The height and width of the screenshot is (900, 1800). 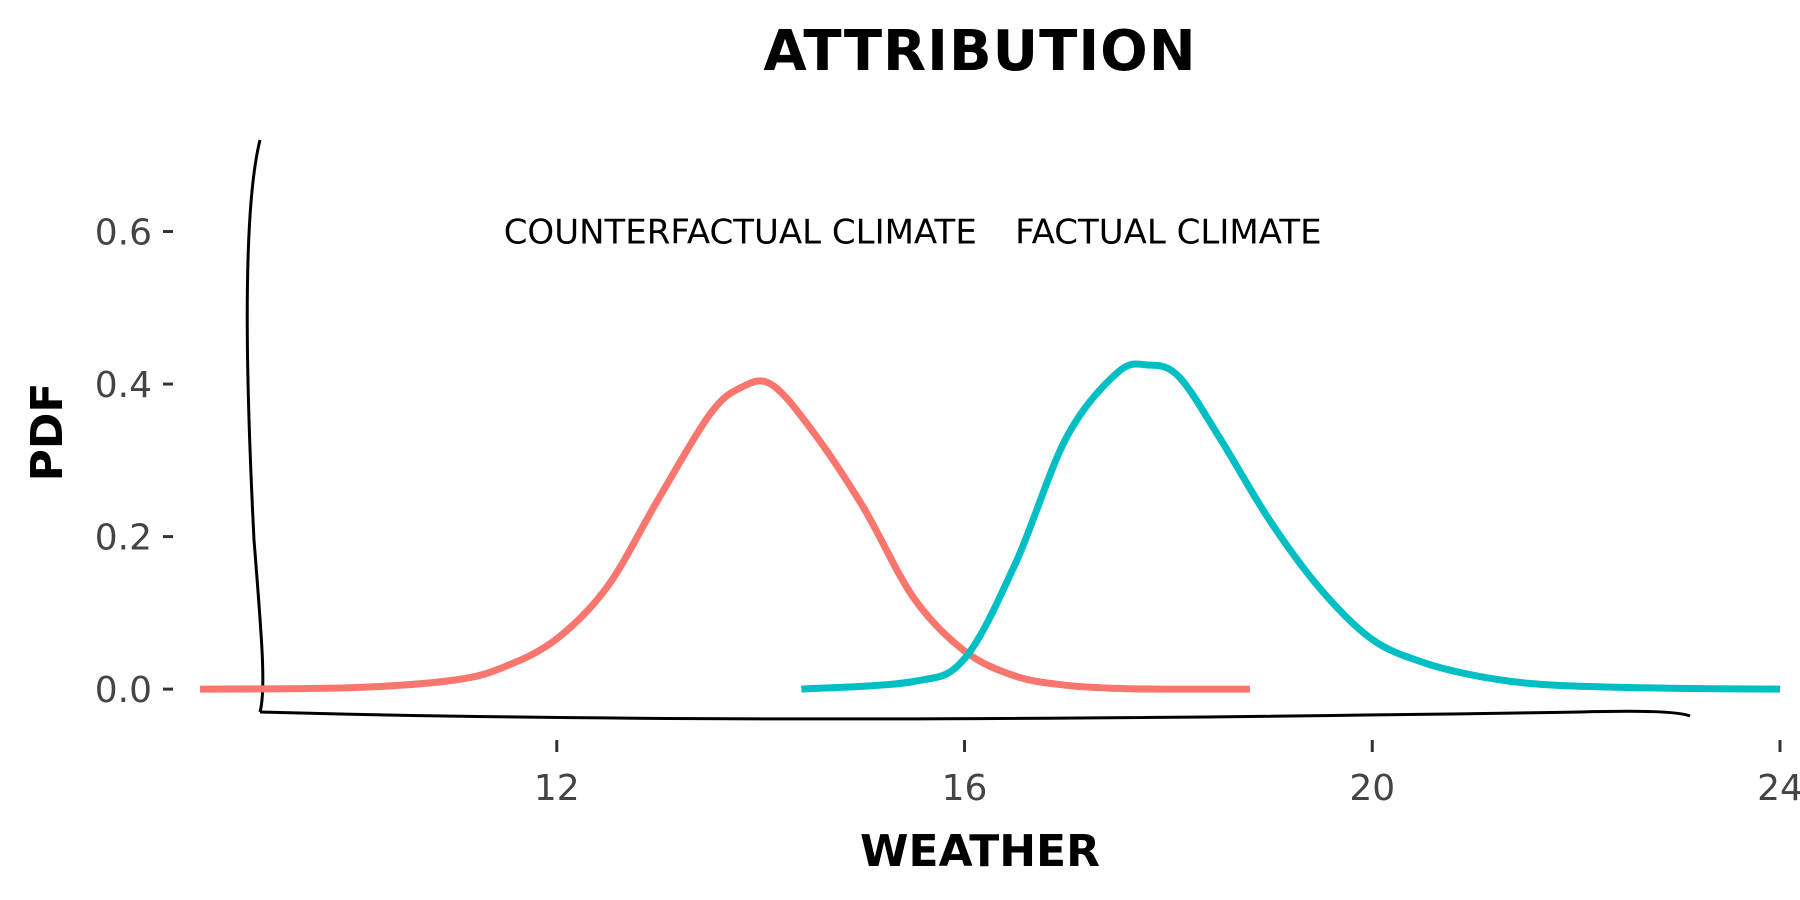 What do you see at coordinates (134, 462) in the screenshot?
I see `y-ticks: 0.0 0.2 0.4 0.6` at bounding box center [134, 462].